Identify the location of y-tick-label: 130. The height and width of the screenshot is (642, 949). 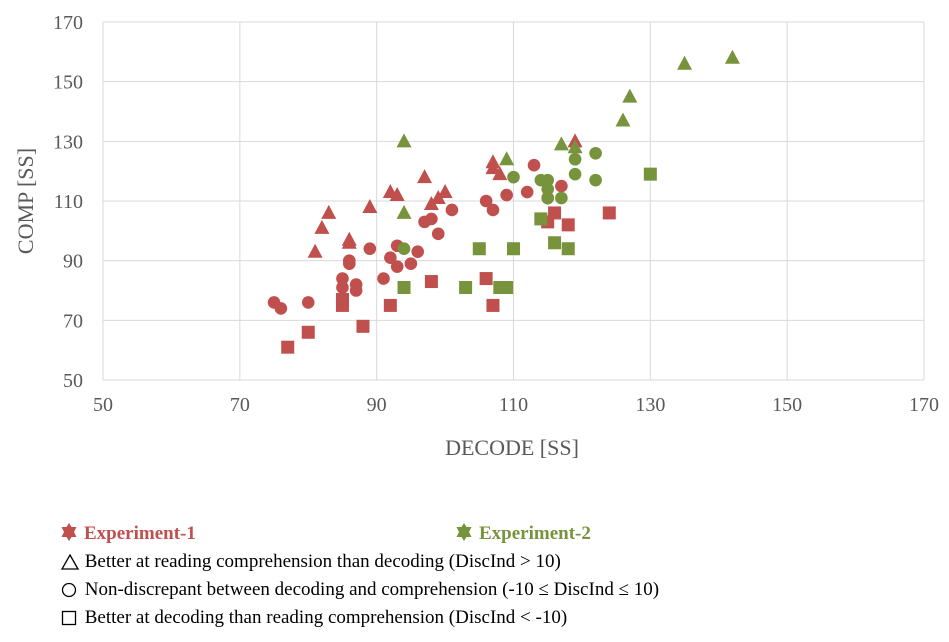
(68, 142).